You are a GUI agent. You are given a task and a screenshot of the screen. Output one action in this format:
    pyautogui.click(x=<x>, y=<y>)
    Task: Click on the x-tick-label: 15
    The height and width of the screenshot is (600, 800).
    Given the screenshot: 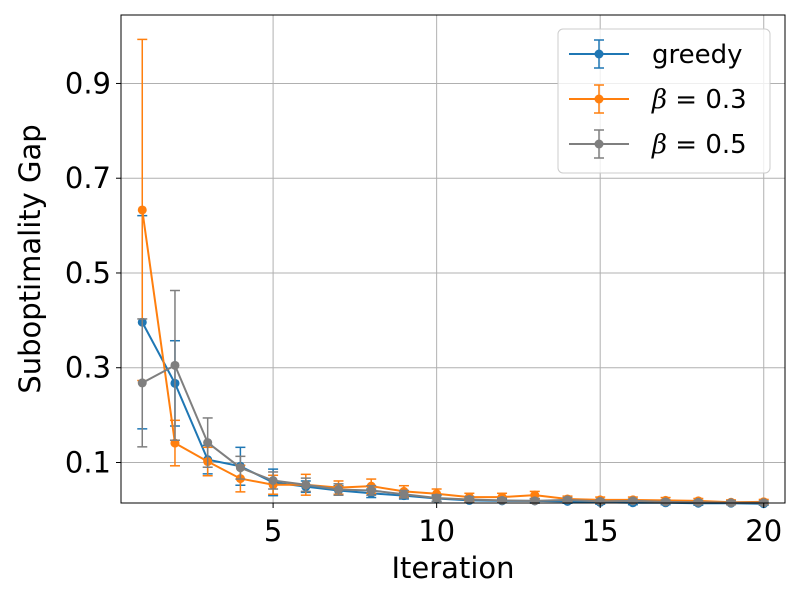 What is the action you would take?
    pyautogui.click(x=600, y=531)
    